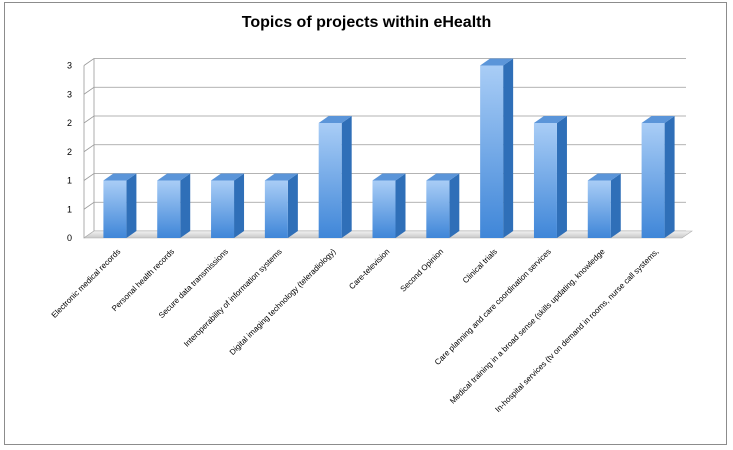 The width and height of the screenshot is (733, 450). What do you see at coordinates (422, 270) in the screenshot?
I see `x-category-label: Second Opinion` at bounding box center [422, 270].